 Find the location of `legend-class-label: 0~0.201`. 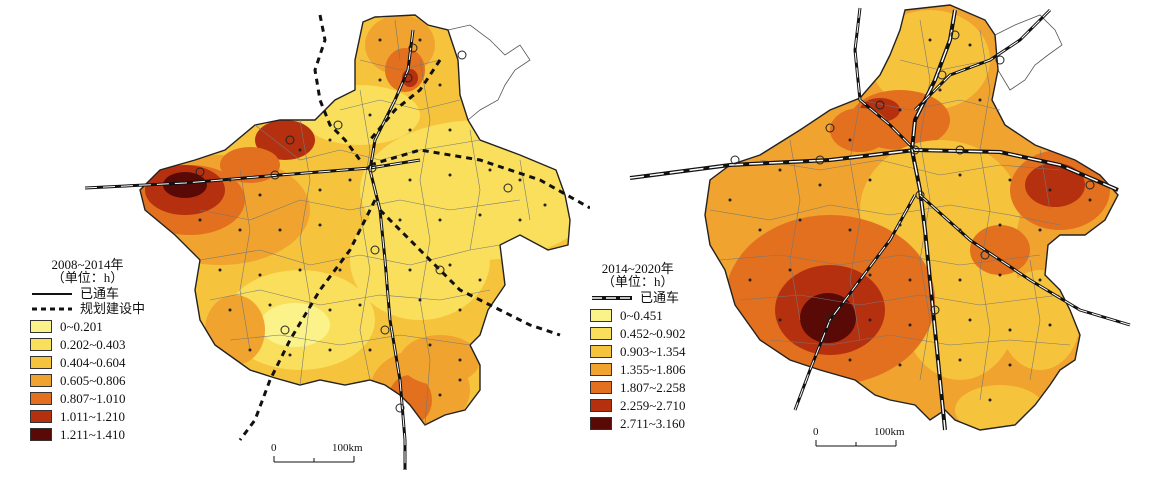

legend-class-label: 0~0.201 is located at coordinates (81, 326).